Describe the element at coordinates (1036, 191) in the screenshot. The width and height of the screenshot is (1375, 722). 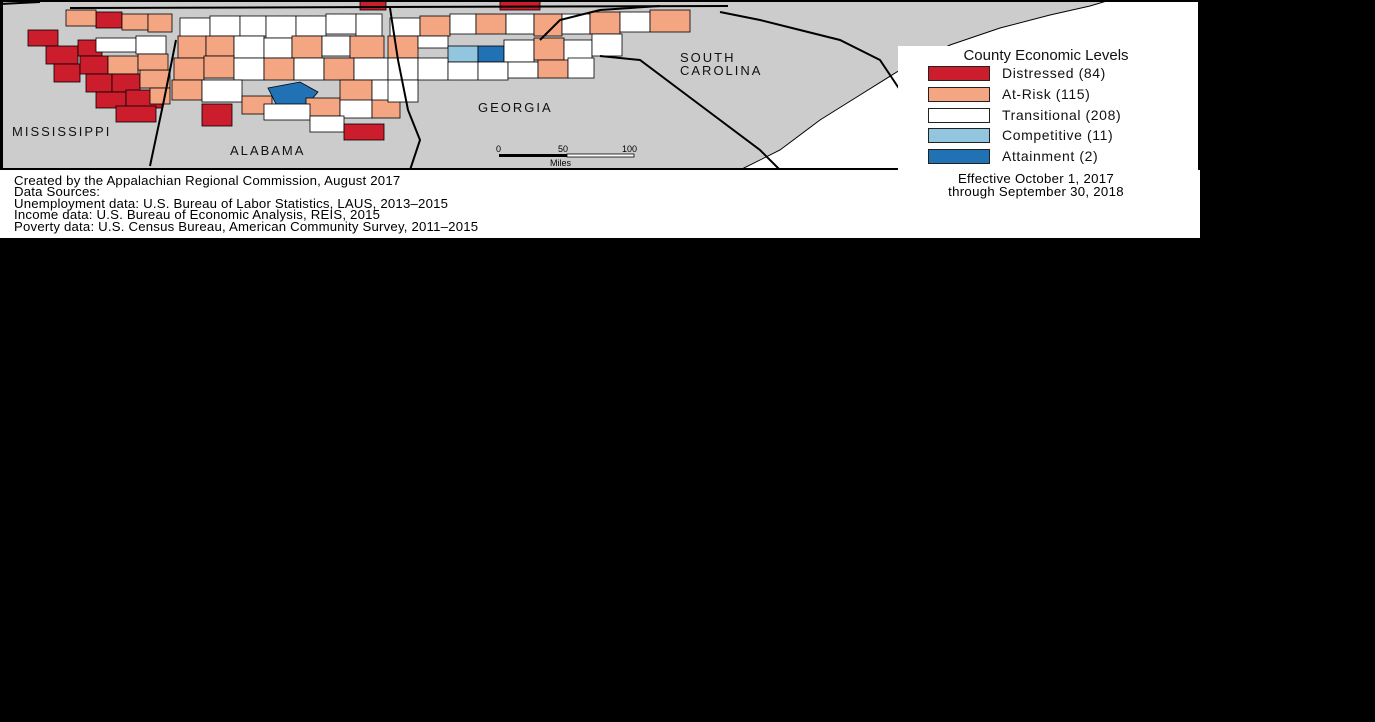
I see `effective-line-2: through September 30, 2018` at that location.